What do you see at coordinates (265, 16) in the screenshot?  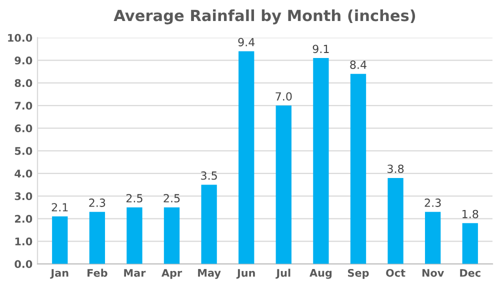 I see `chart-title: Average Rainfall by Month (inches)` at bounding box center [265, 16].